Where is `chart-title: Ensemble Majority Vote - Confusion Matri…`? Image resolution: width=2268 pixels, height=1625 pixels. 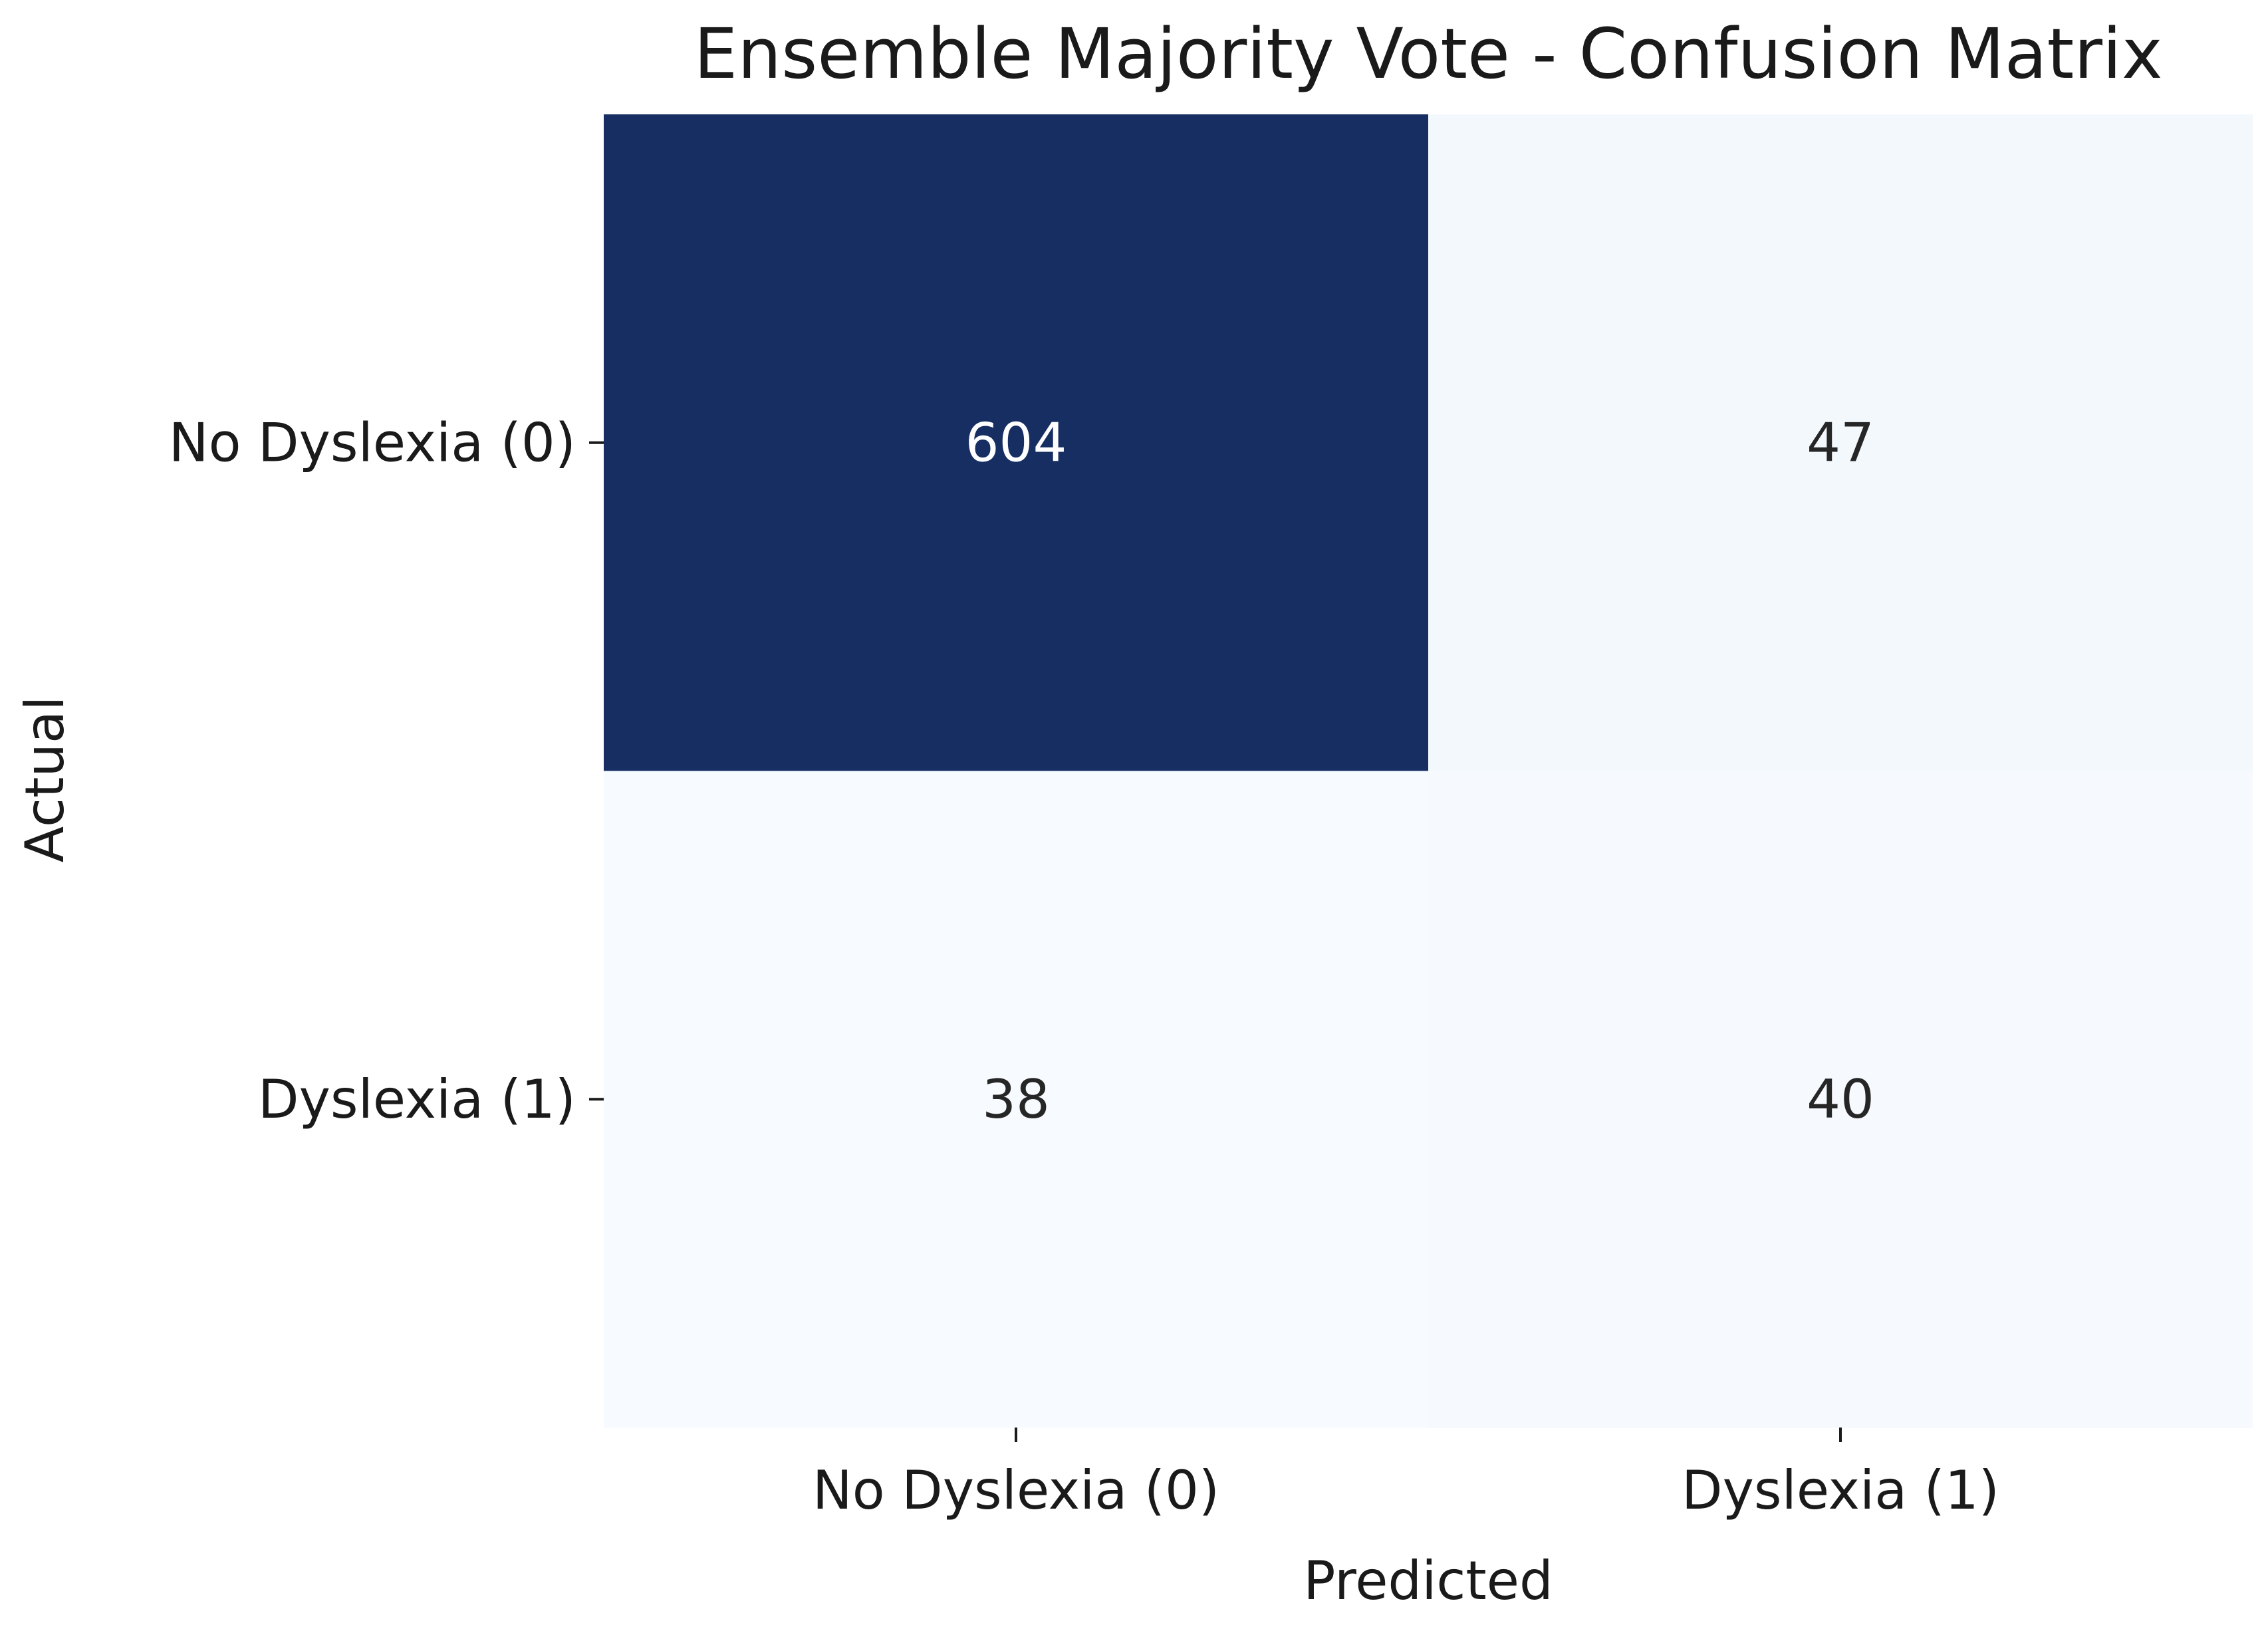
chart-title: Ensemble Majority Vote - Confusion Matri… is located at coordinates (1428, 53).